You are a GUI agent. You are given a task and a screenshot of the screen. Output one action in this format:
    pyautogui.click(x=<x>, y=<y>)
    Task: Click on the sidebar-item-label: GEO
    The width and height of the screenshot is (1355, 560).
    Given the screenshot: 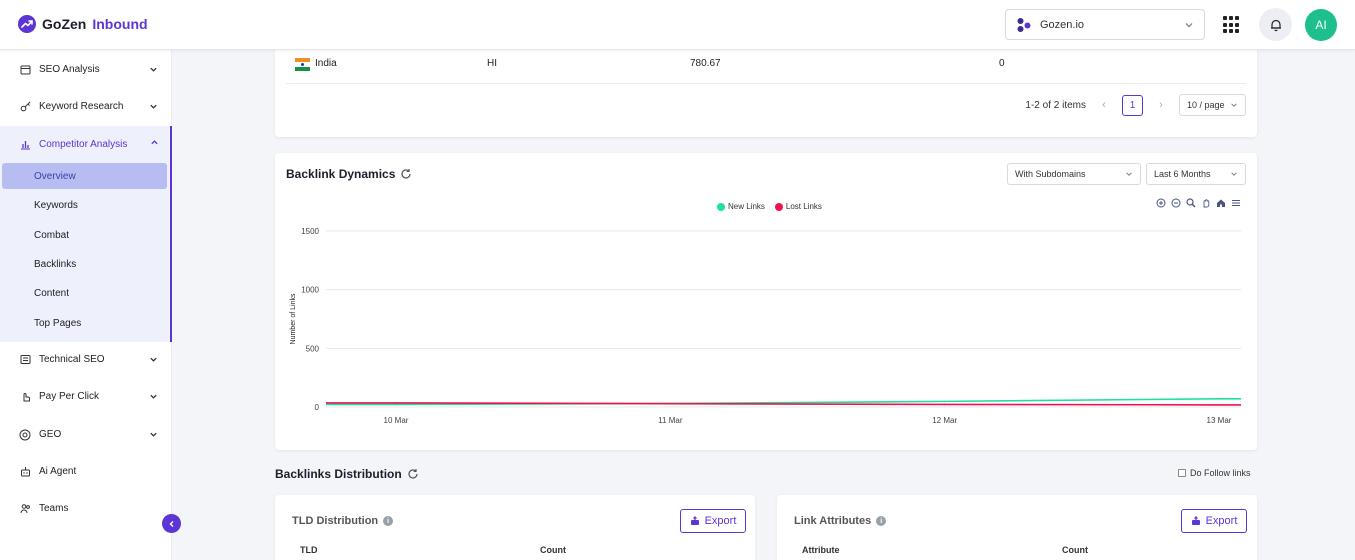 What is the action you would take?
    pyautogui.click(x=50, y=434)
    